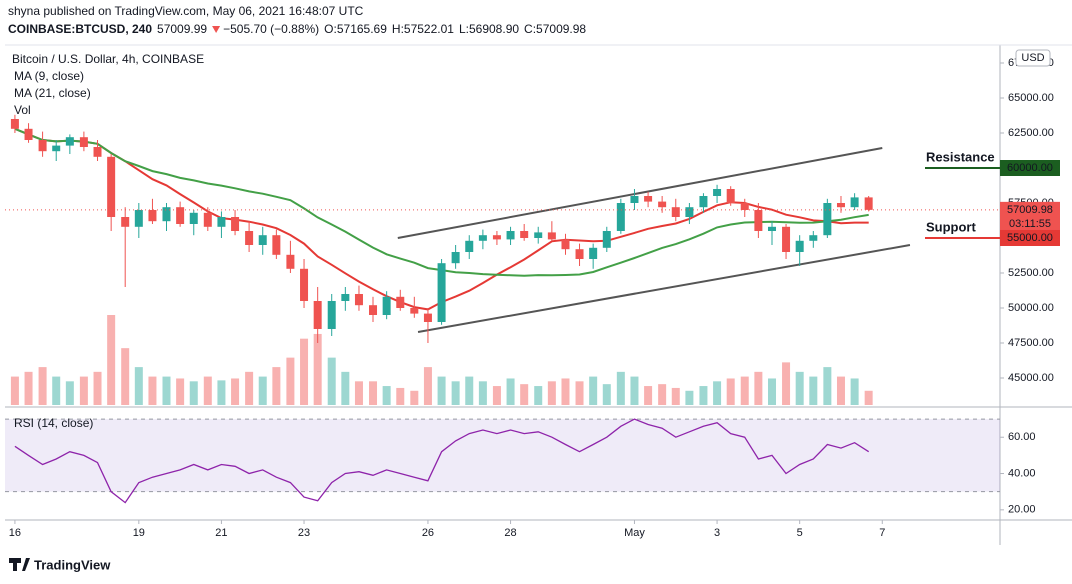 The image size is (1072, 584). I want to click on rsi-tick-label: 20.00, so click(1022, 510).